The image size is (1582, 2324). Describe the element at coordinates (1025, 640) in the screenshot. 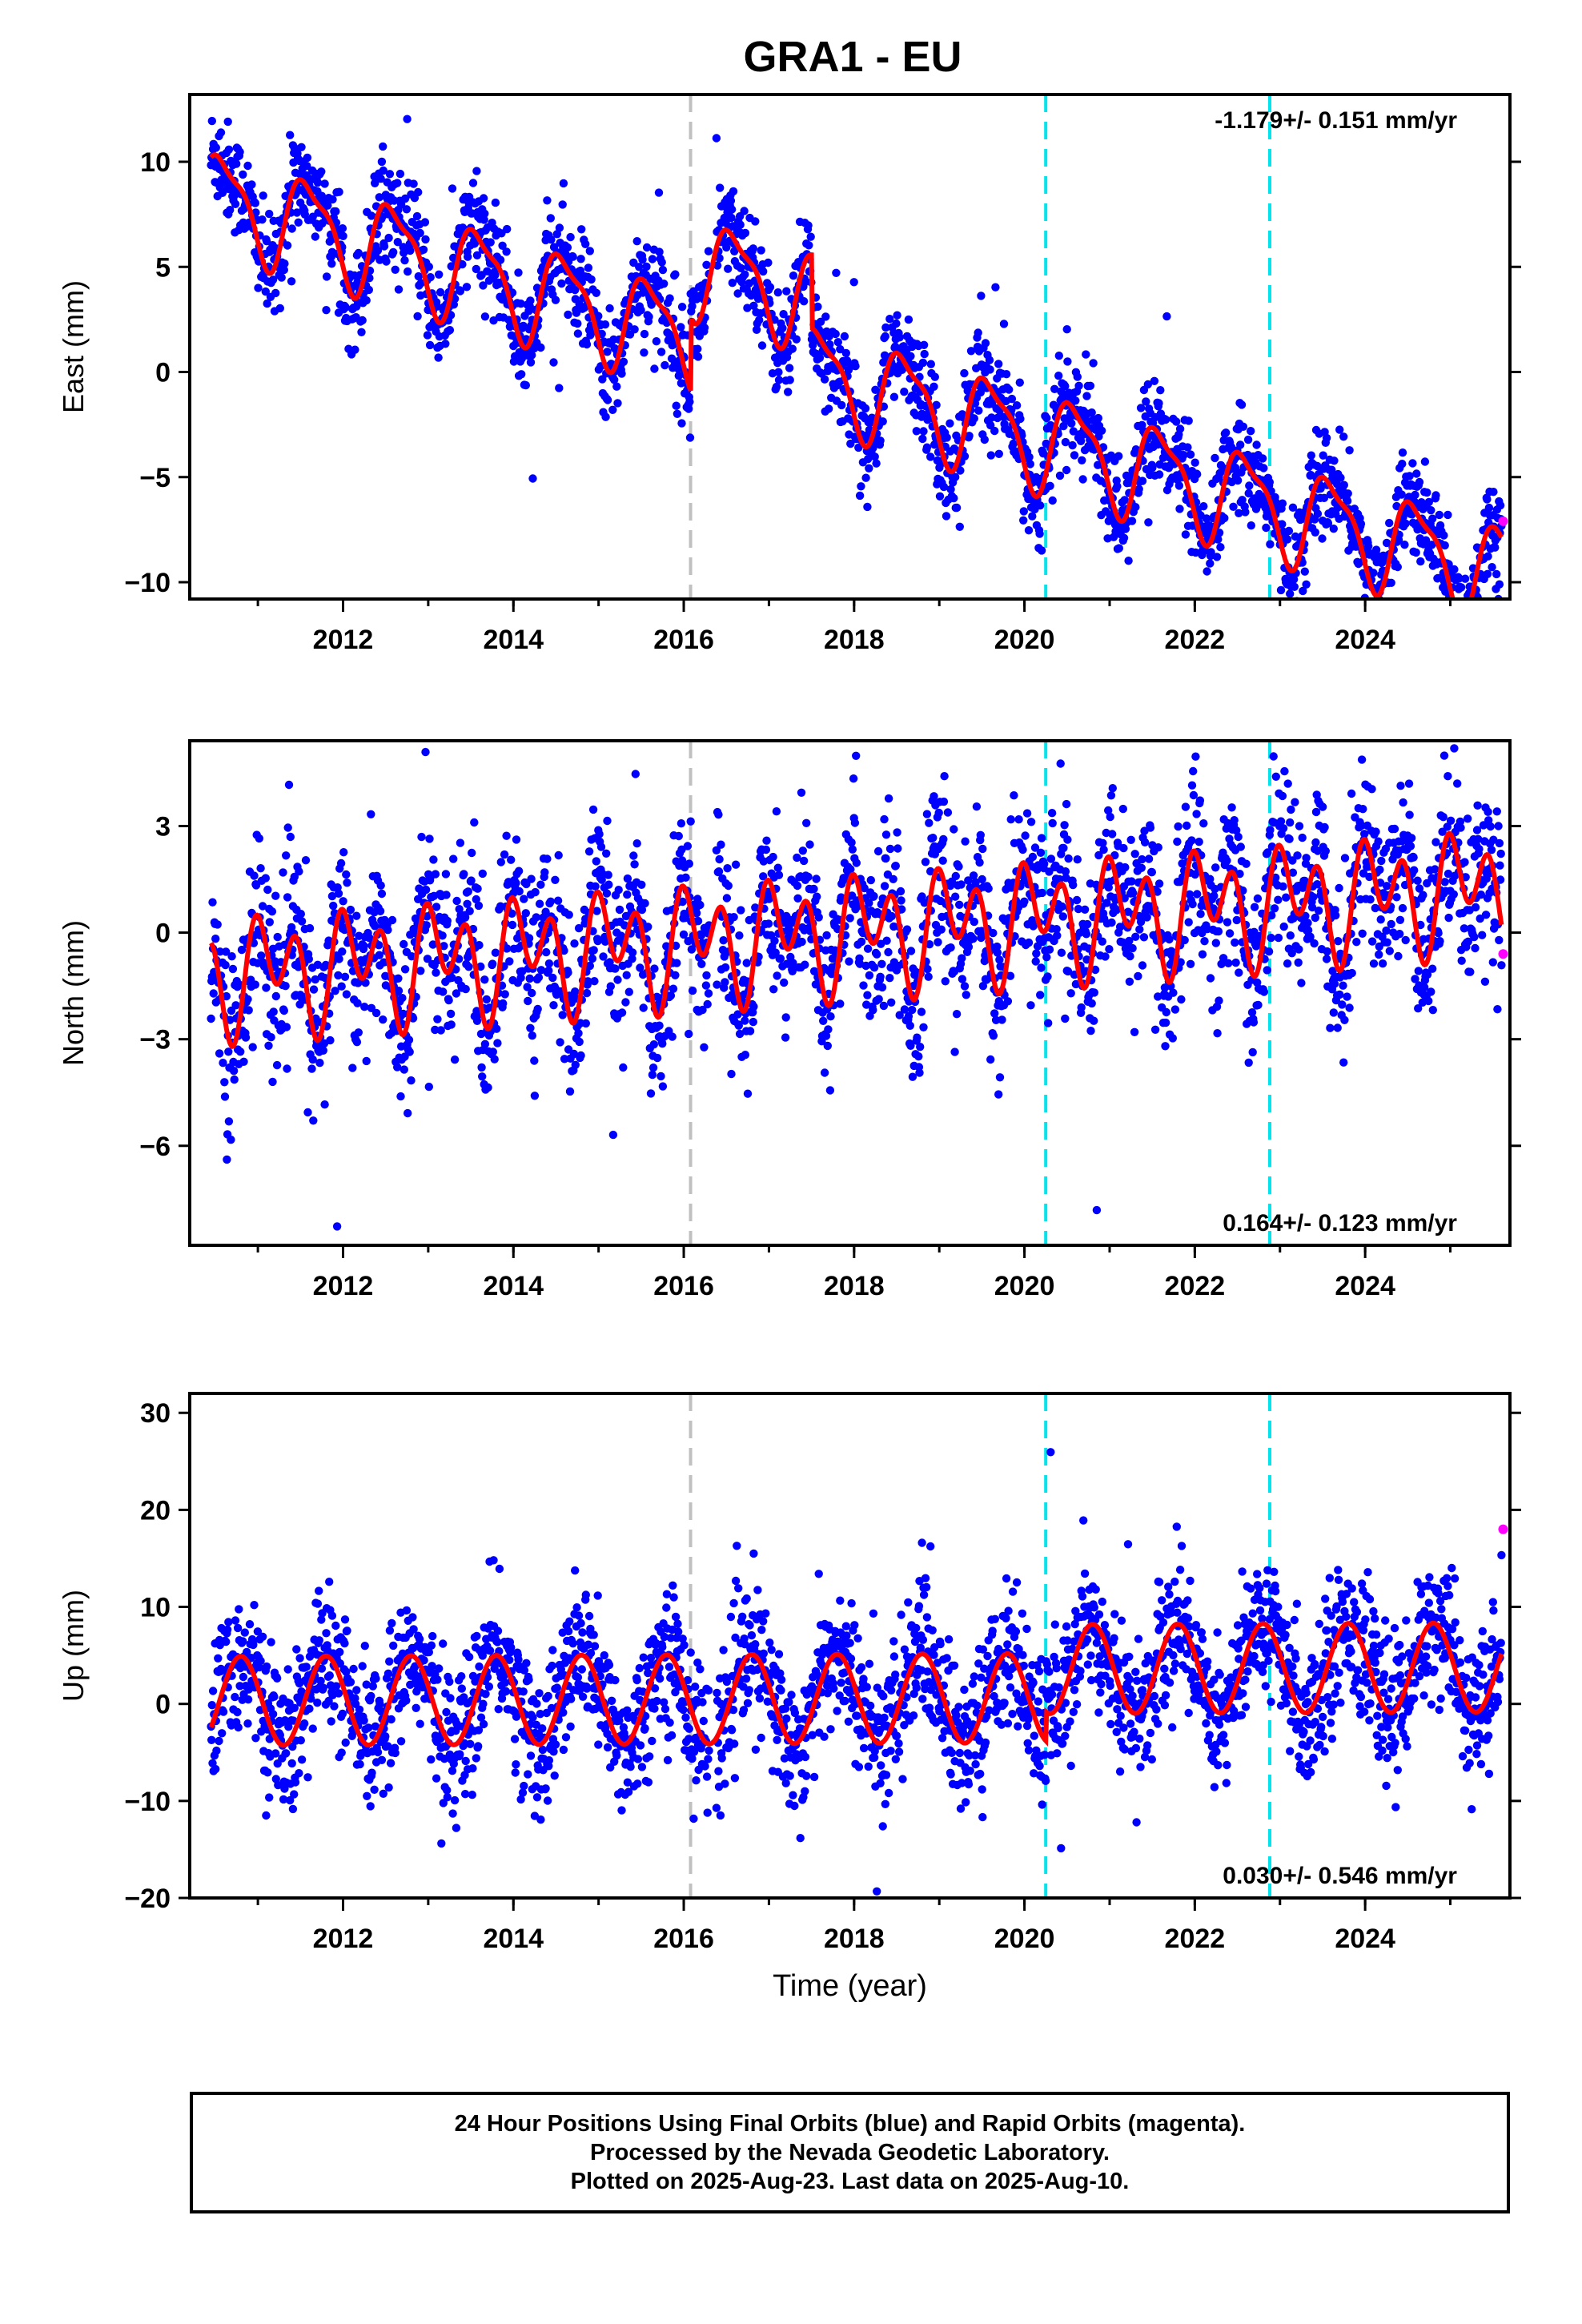

I see `x-tick-label: 2020` at that location.